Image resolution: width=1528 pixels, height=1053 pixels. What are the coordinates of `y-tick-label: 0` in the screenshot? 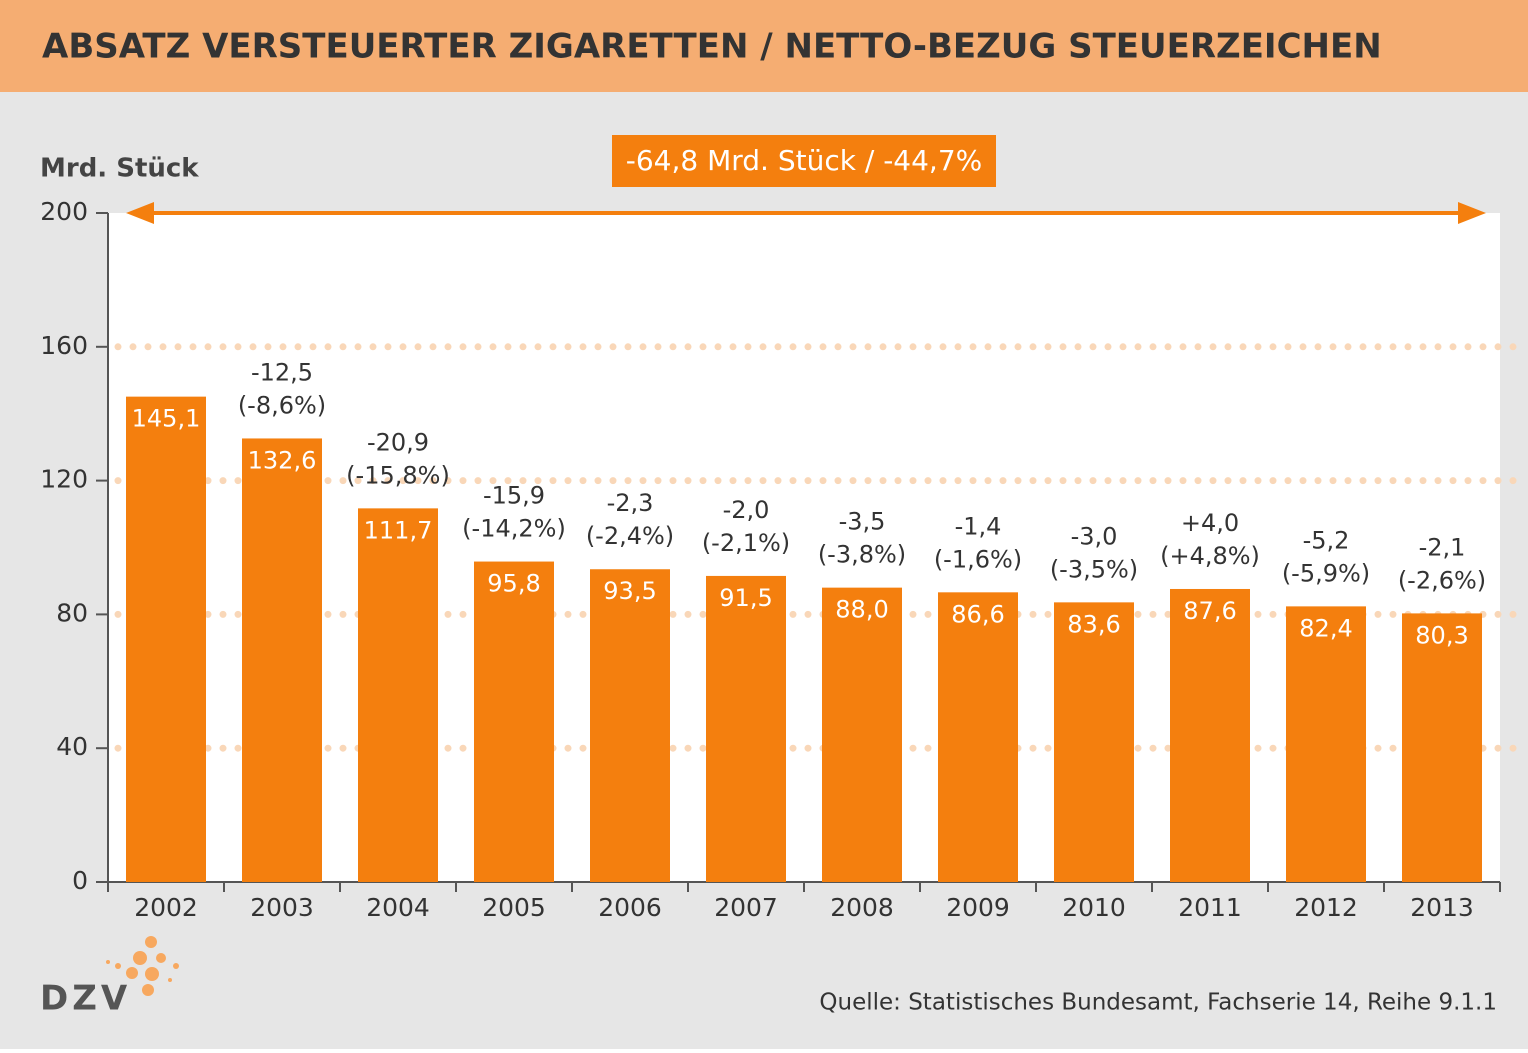 It's located at (80, 880).